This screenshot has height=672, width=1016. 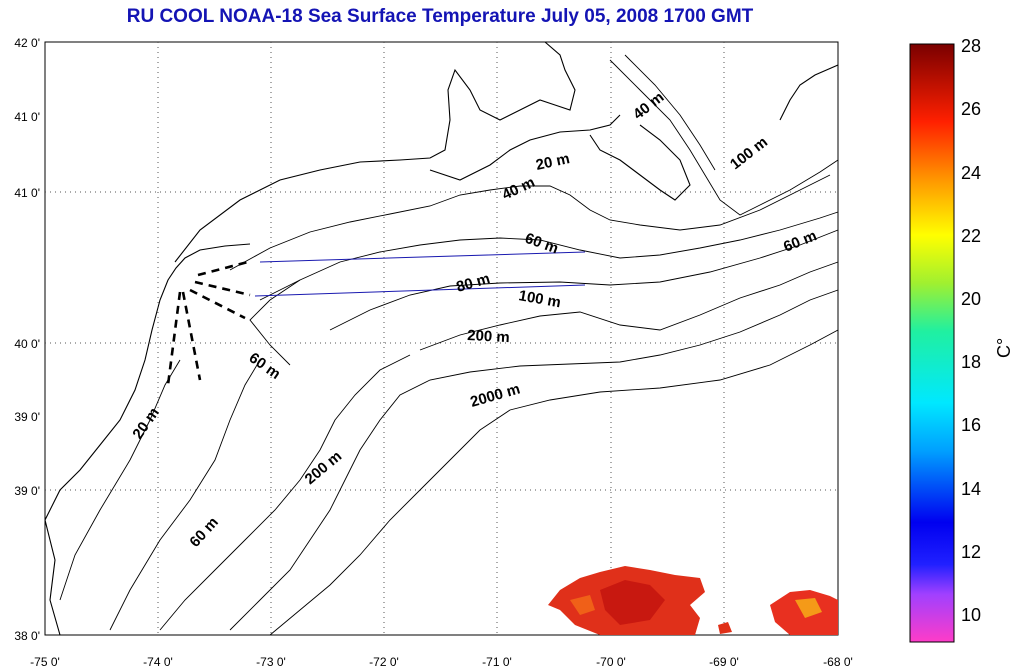 What do you see at coordinates (552, 162) in the screenshot?
I see `depth-label: 20 m` at bounding box center [552, 162].